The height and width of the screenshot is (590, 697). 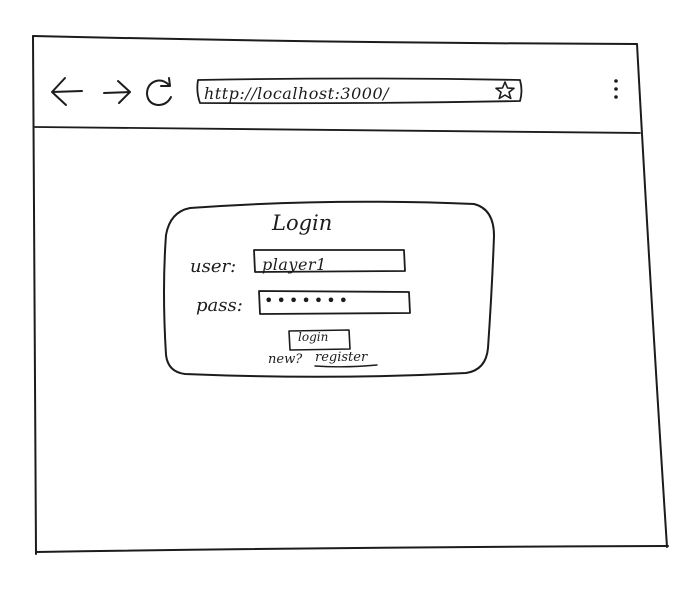 What do you see at coordinates (213, 266) in the screenshot?
I see `username-label: user:` at bounding box center [213, 266].